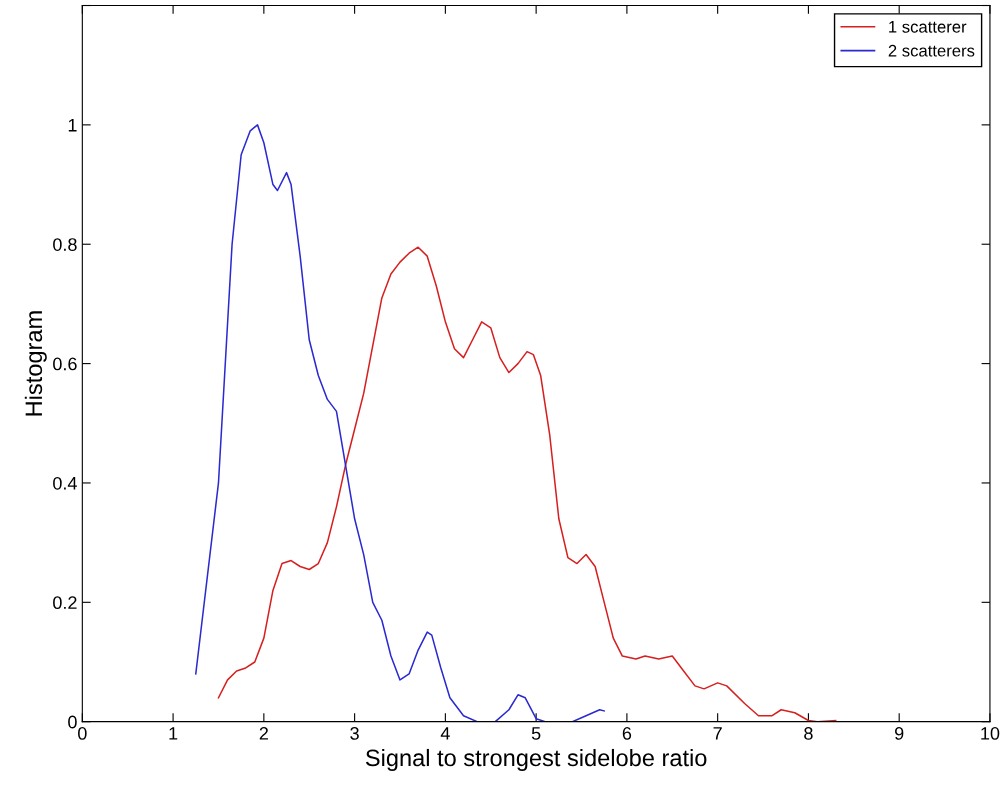  I want to click on x-tick-label: 2, so click(263, 733).